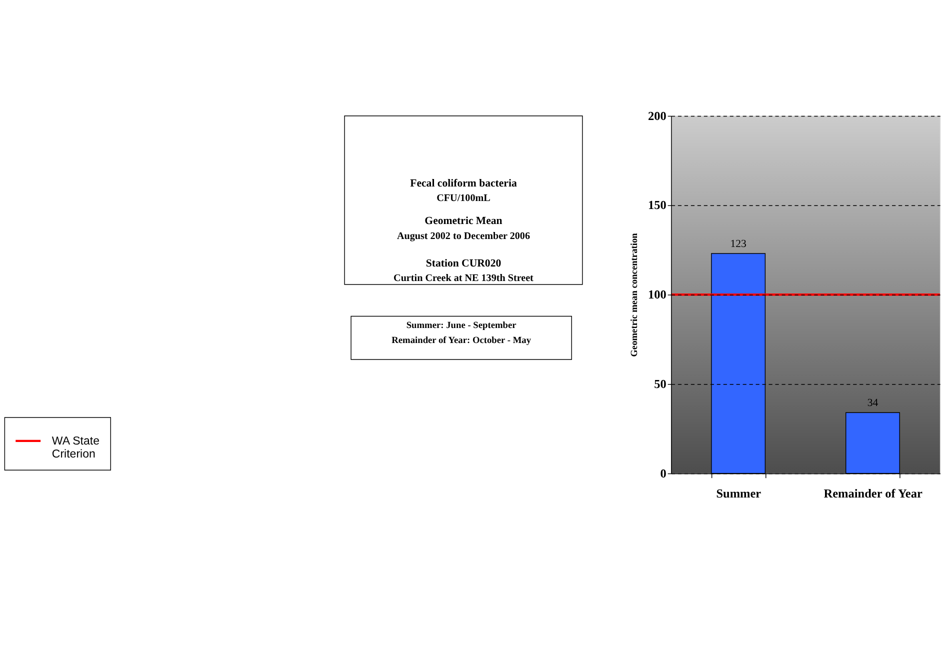 The width and height of the screenshot is (945, 646). What do you see at coordinates (660, 383) in the screenshot?
I see `y-tick-label: 50` at bounding box center [660, 383].